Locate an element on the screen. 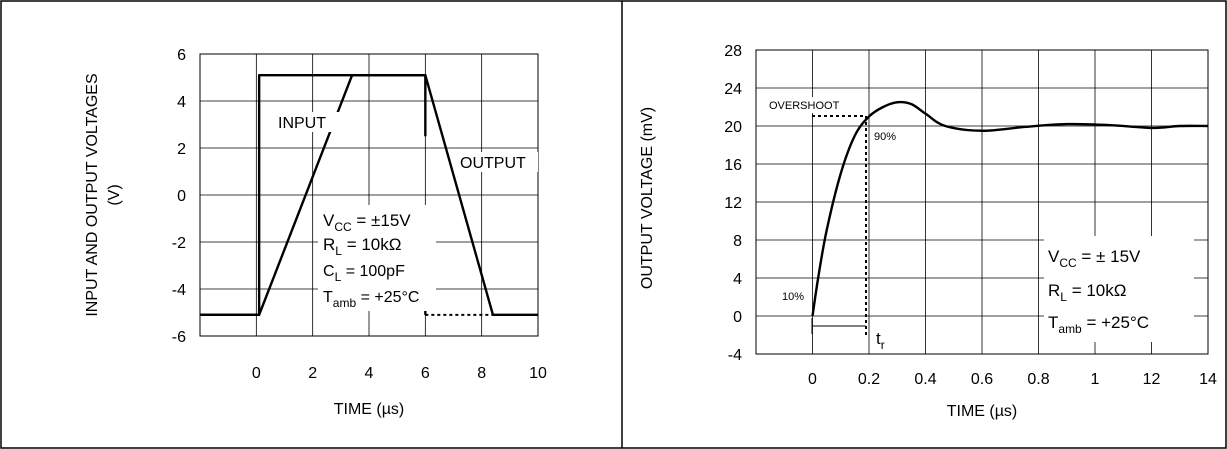 This screenshot has height=449, width=1227. p90-label-bg is located at coordinates (889, 135).